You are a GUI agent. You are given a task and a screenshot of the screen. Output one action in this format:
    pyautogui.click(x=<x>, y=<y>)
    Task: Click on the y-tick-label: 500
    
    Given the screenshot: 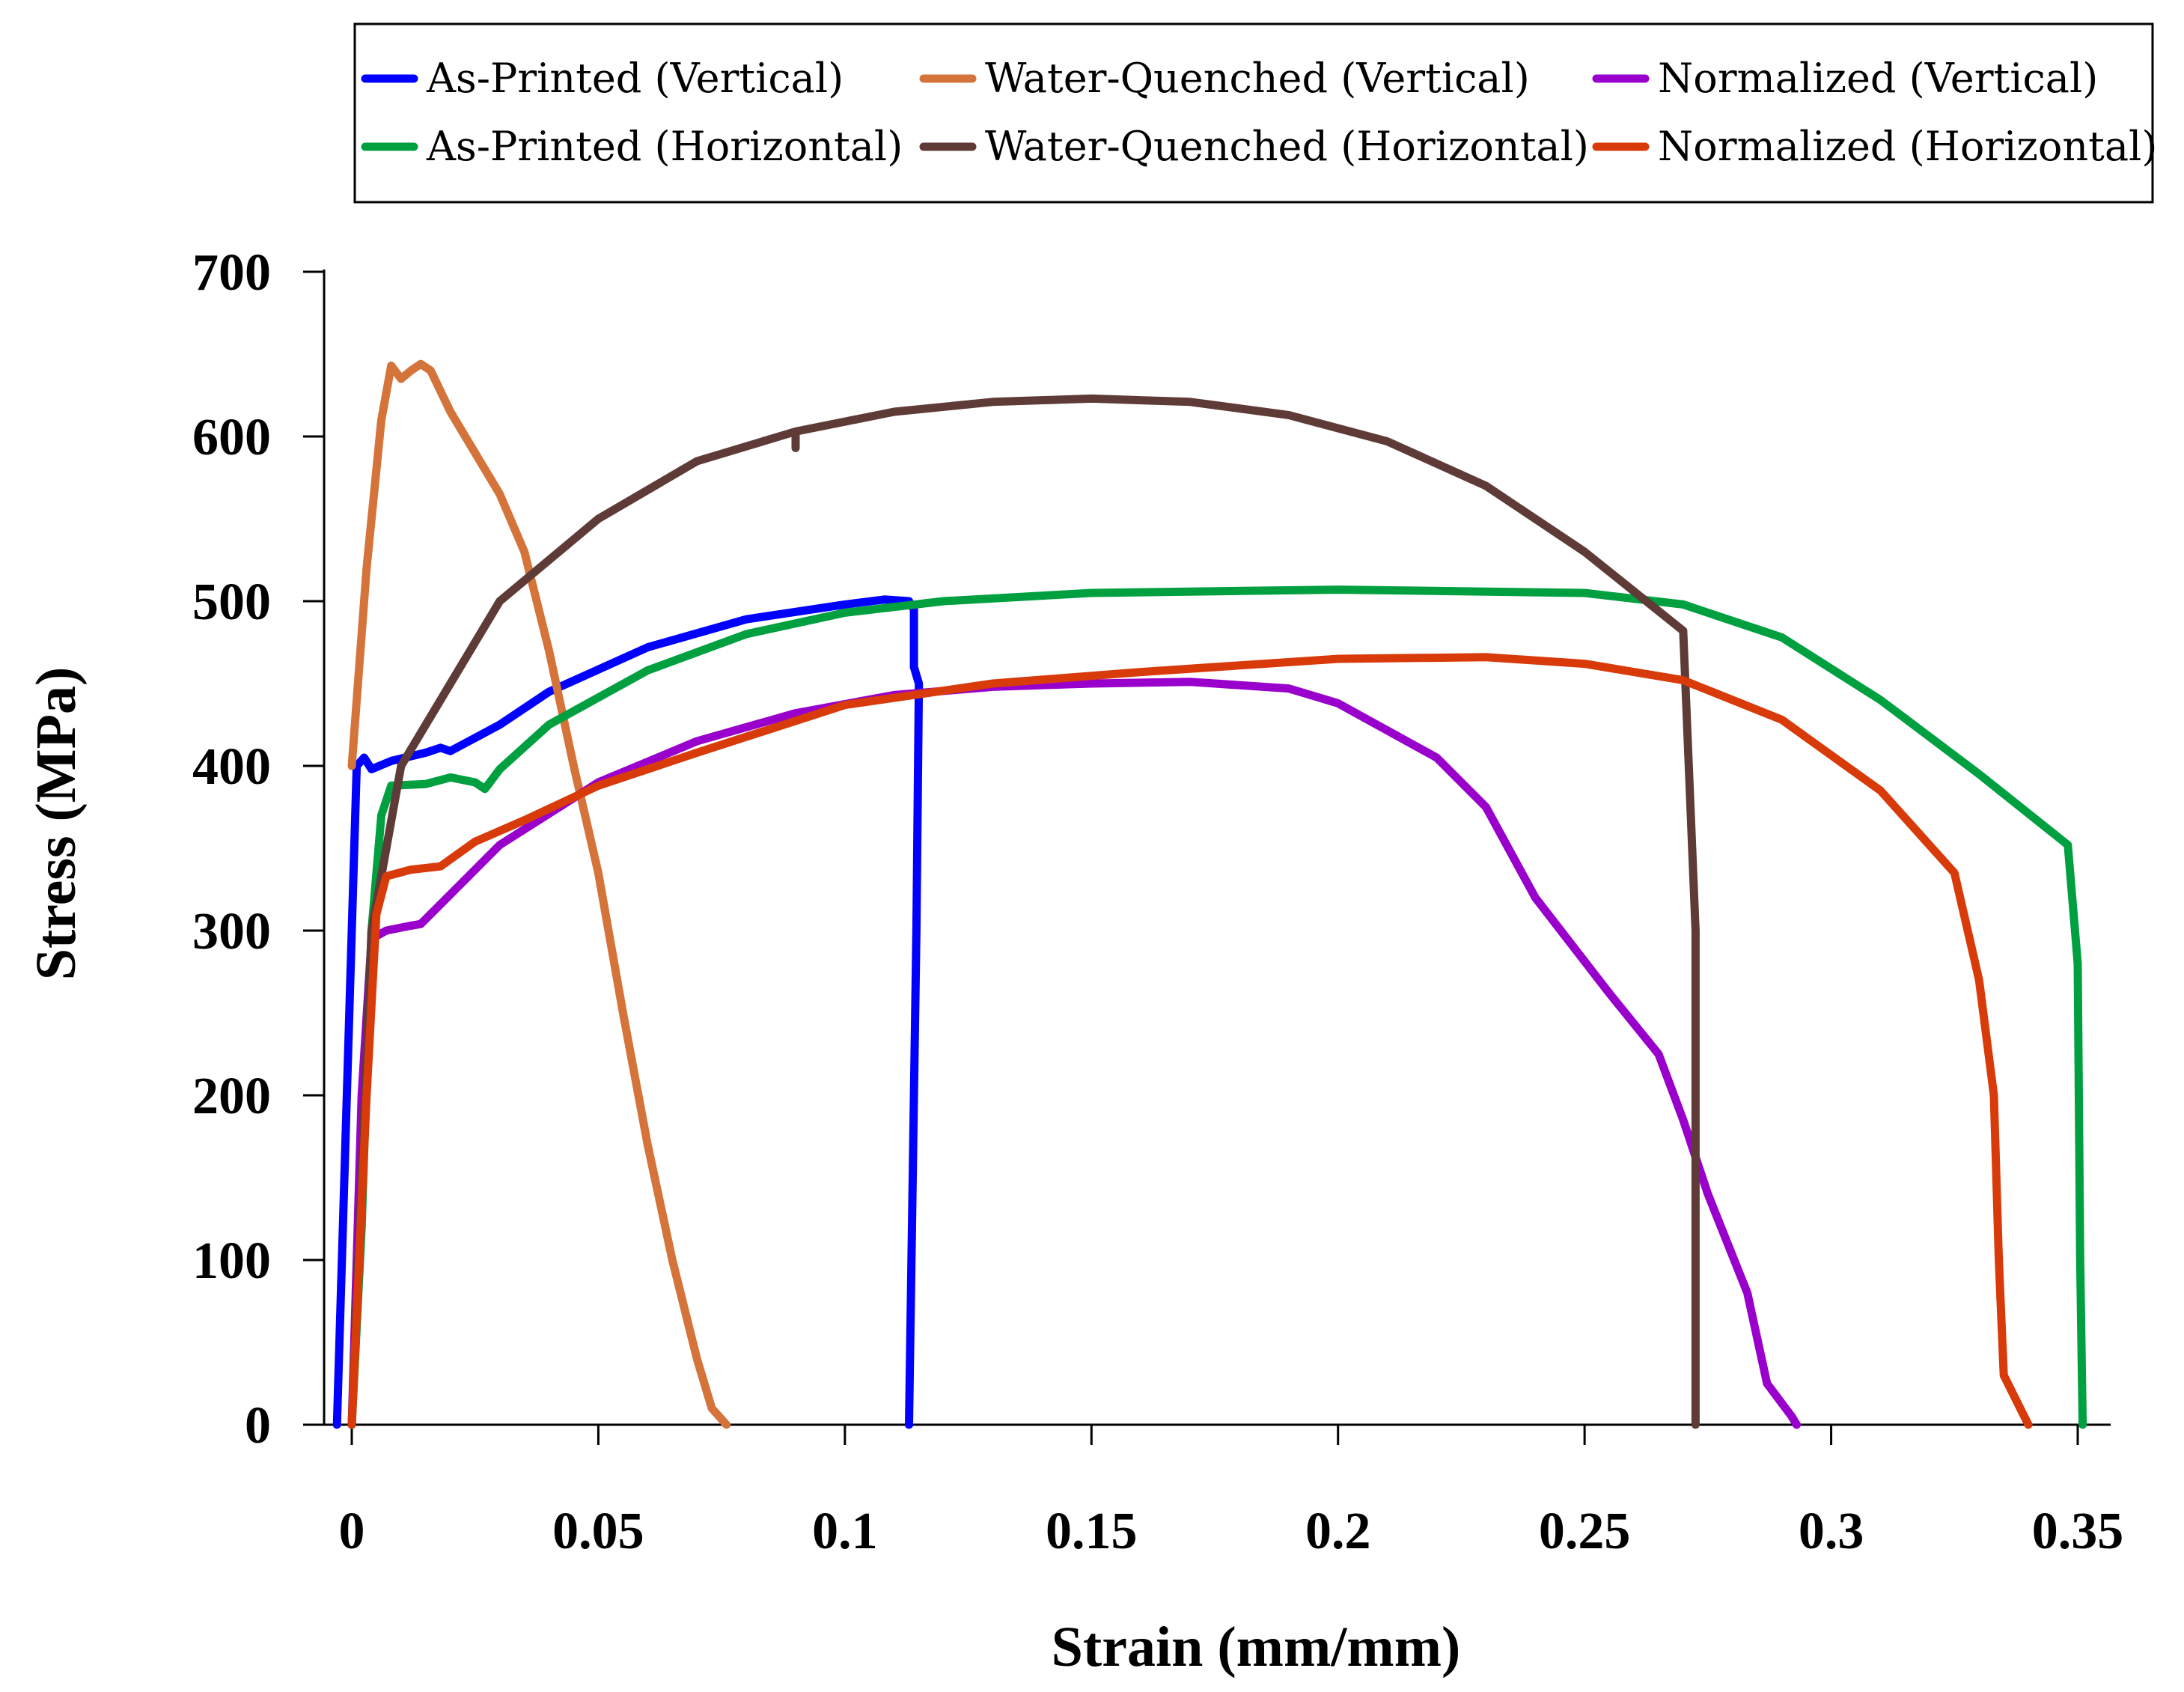 What is the action you would take?
    pyautogui.click(x=231, y=602)
    